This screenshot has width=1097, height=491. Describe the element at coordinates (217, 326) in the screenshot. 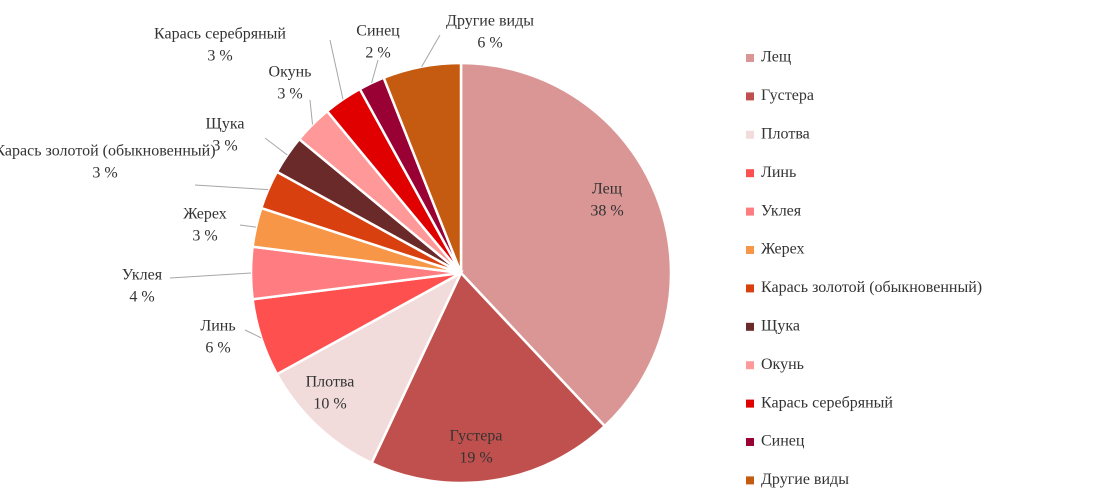

I see `slice-label: Линь` at that location.